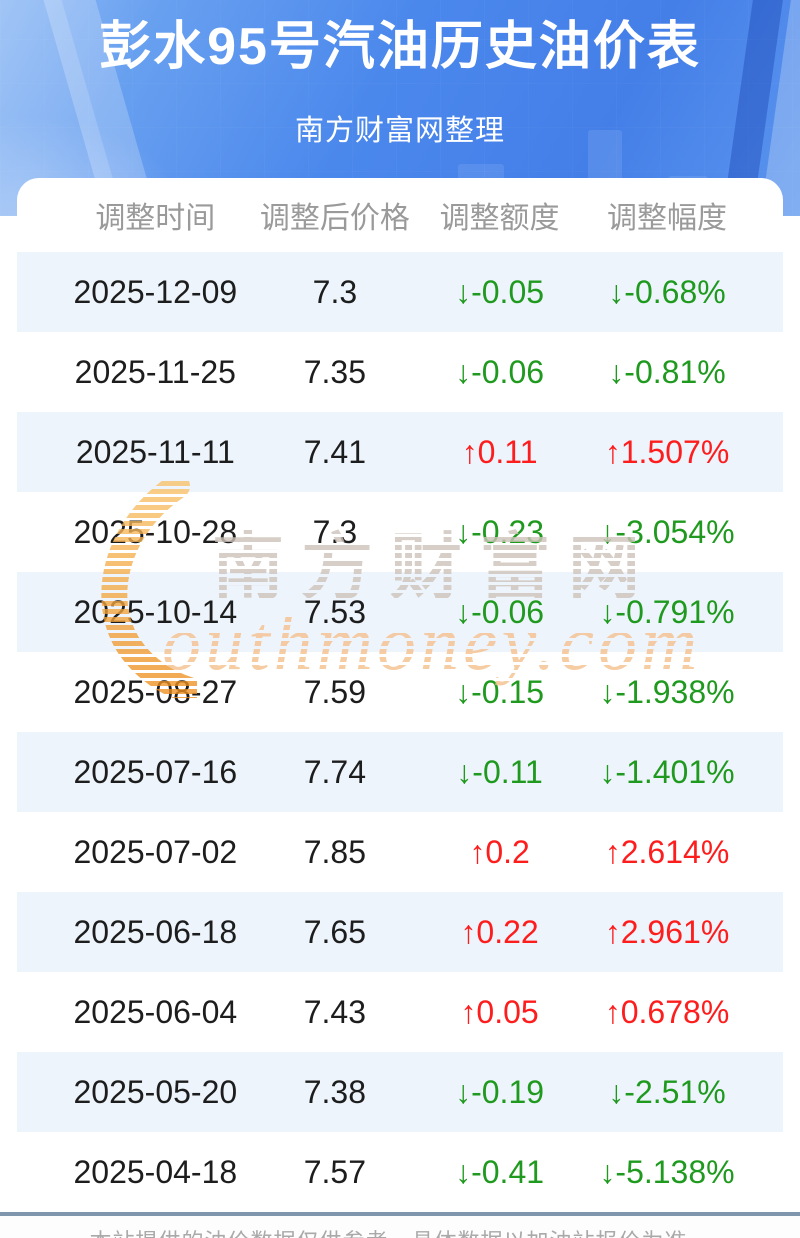 The width and height of the screenshot is (800, 1238). Describe the element at coordinates (155, 851) in the screenshot. I see `date-cell: 2025-07-02` at that location.